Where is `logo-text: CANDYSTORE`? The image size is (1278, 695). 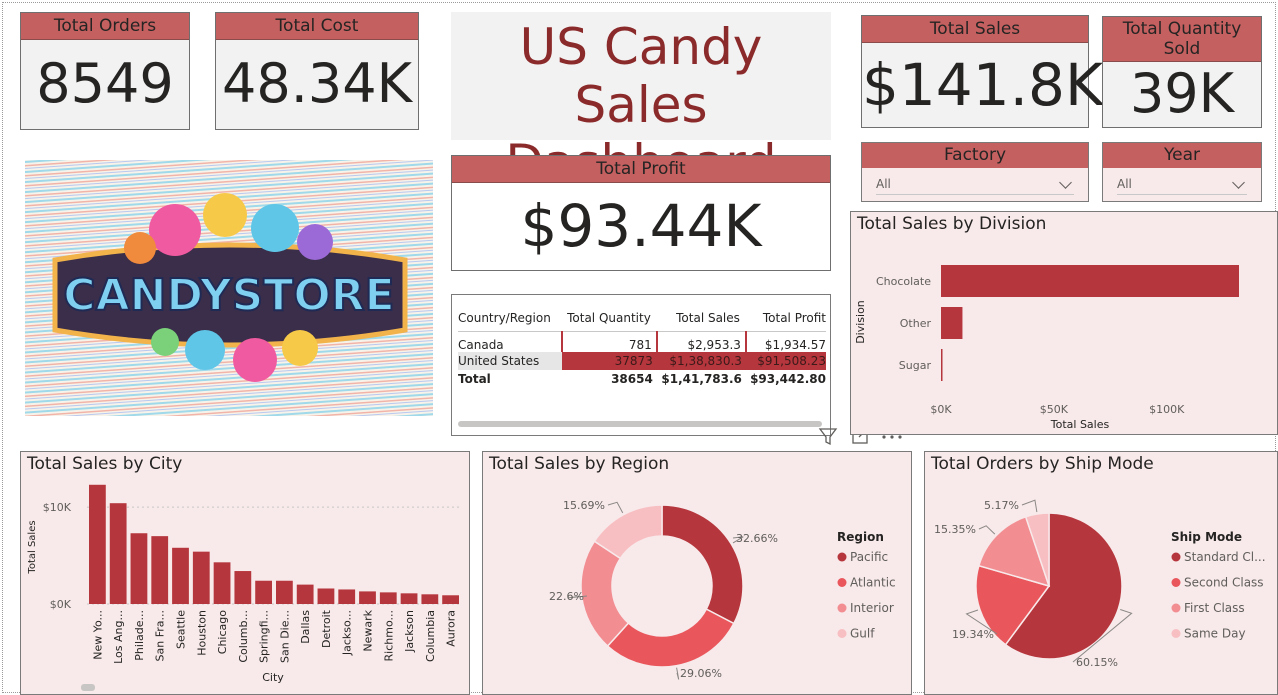 logo-text: CANDYSTORE is located at coordinates (228, 295).